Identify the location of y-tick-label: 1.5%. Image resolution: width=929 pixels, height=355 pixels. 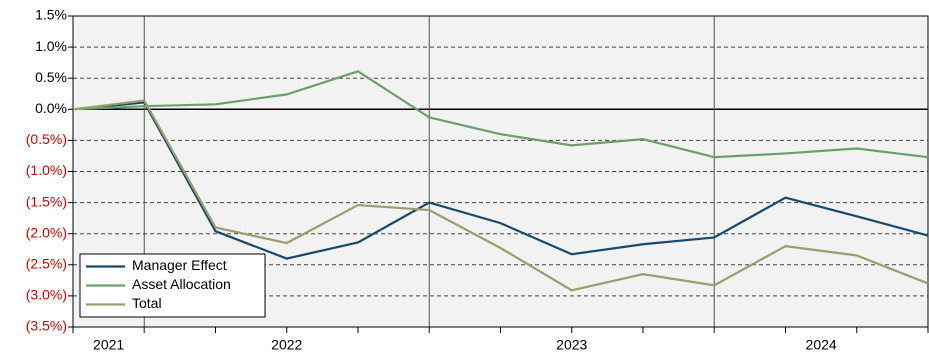
(51, 15).